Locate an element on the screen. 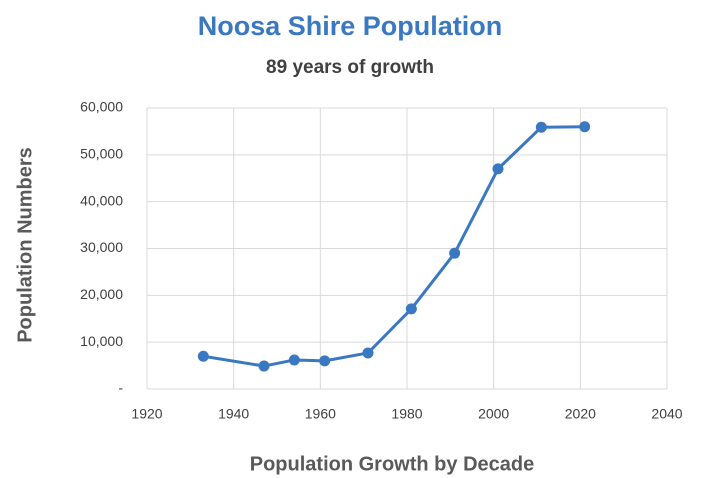 The width and height of the screenshot is (705, 478). y-tick-label: 30,000 is located at coordinates (101, 247).